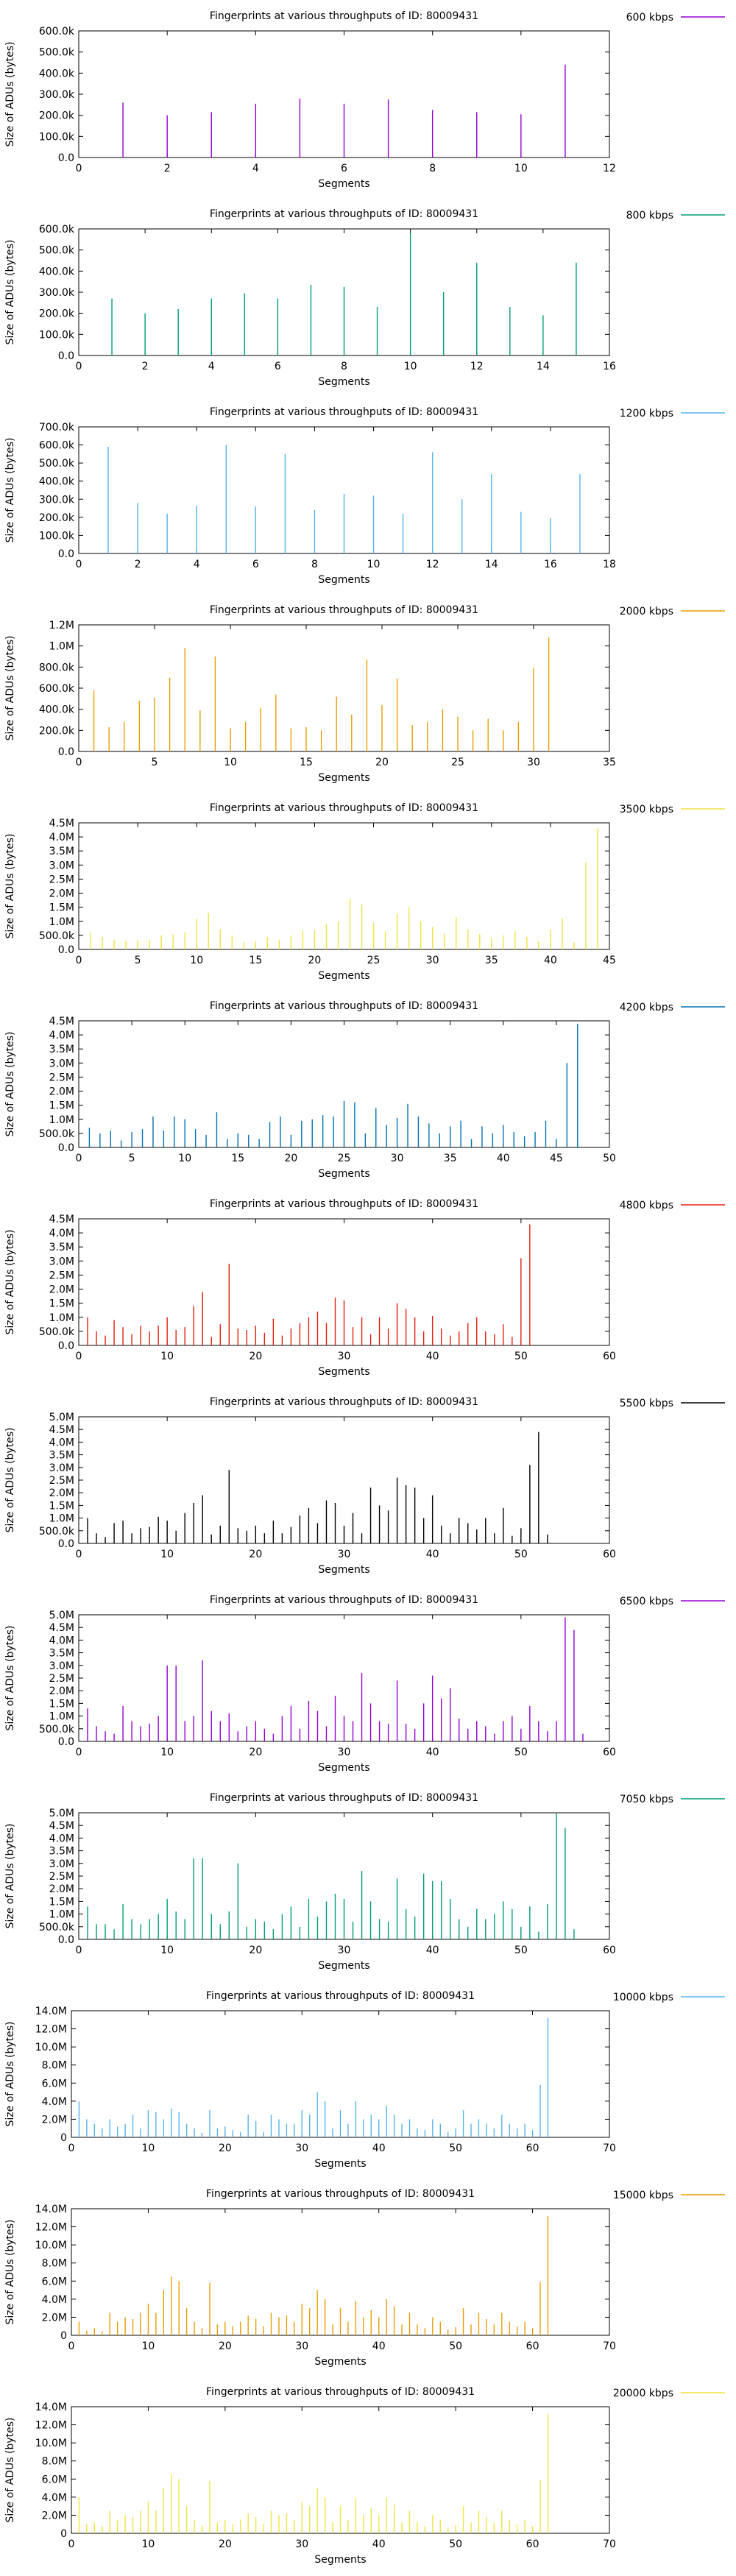 This screenshot has width=736, height=2576. Describe the element at coordinates (61, 1813) in the screenshot. I see `y-tick-label: 5.0M` at that location.